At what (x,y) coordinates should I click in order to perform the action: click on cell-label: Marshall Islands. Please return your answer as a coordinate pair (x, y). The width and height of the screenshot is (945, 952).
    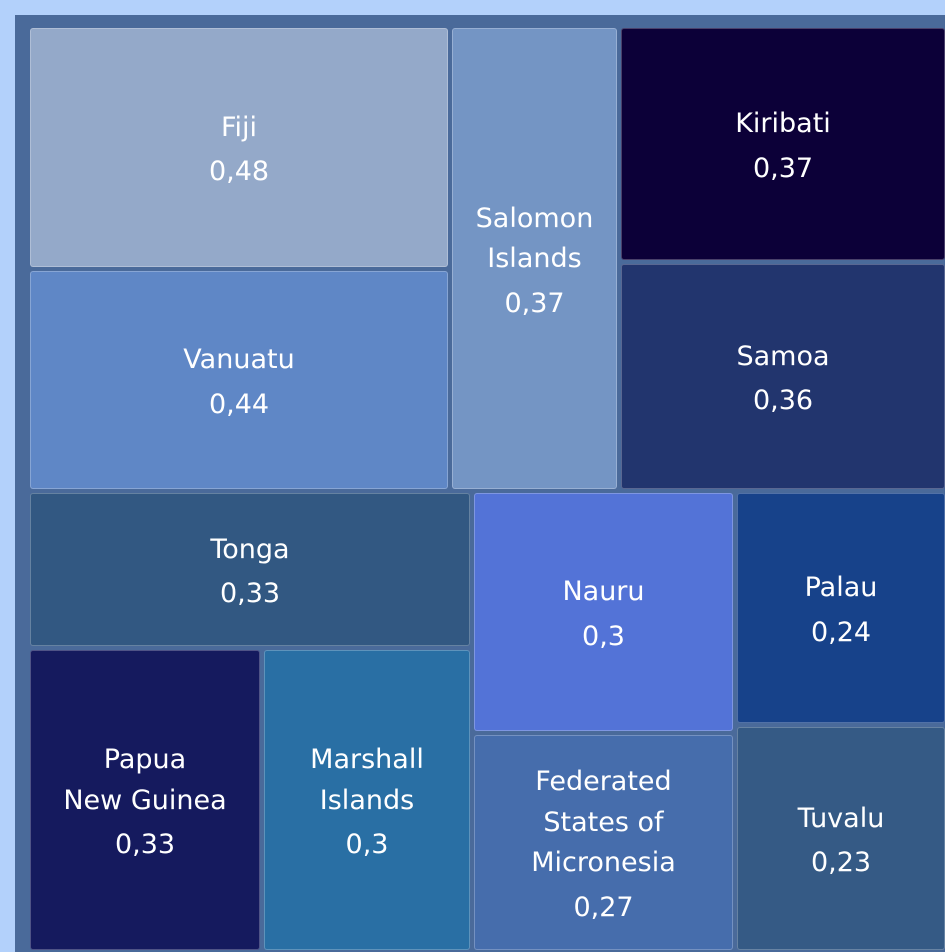
    Looking at the image, I should click on (367, 780).